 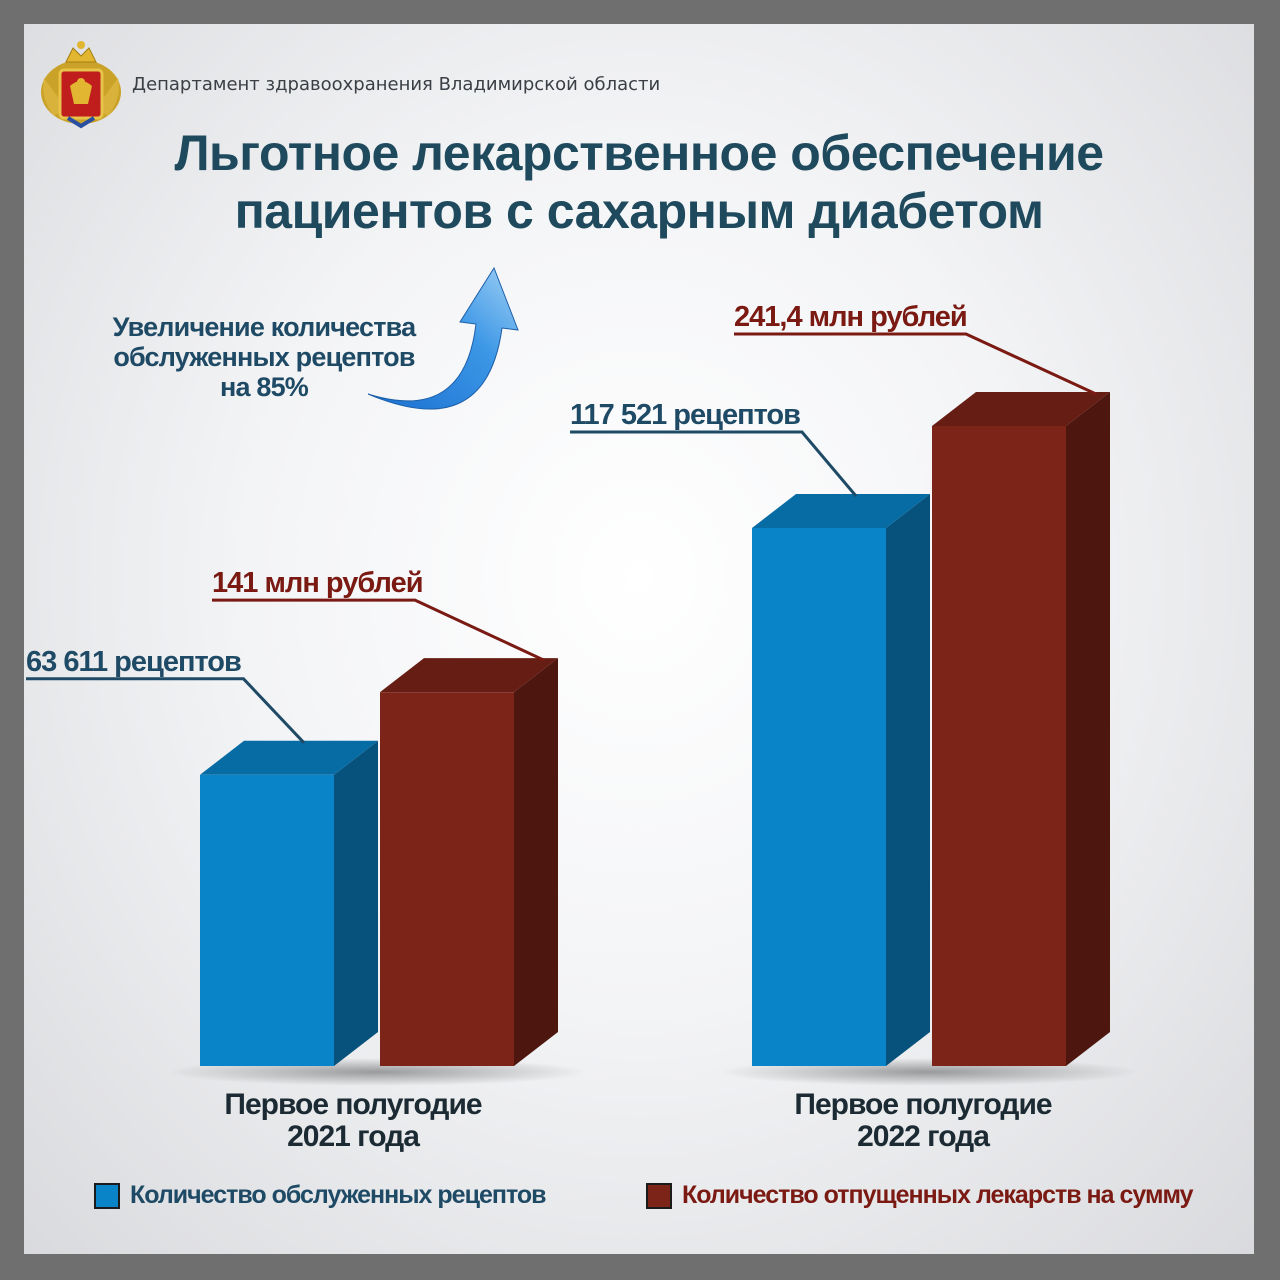 I want to click on value-label-prescriptions: 63 611 рецептов, so click(x=133, y=662).